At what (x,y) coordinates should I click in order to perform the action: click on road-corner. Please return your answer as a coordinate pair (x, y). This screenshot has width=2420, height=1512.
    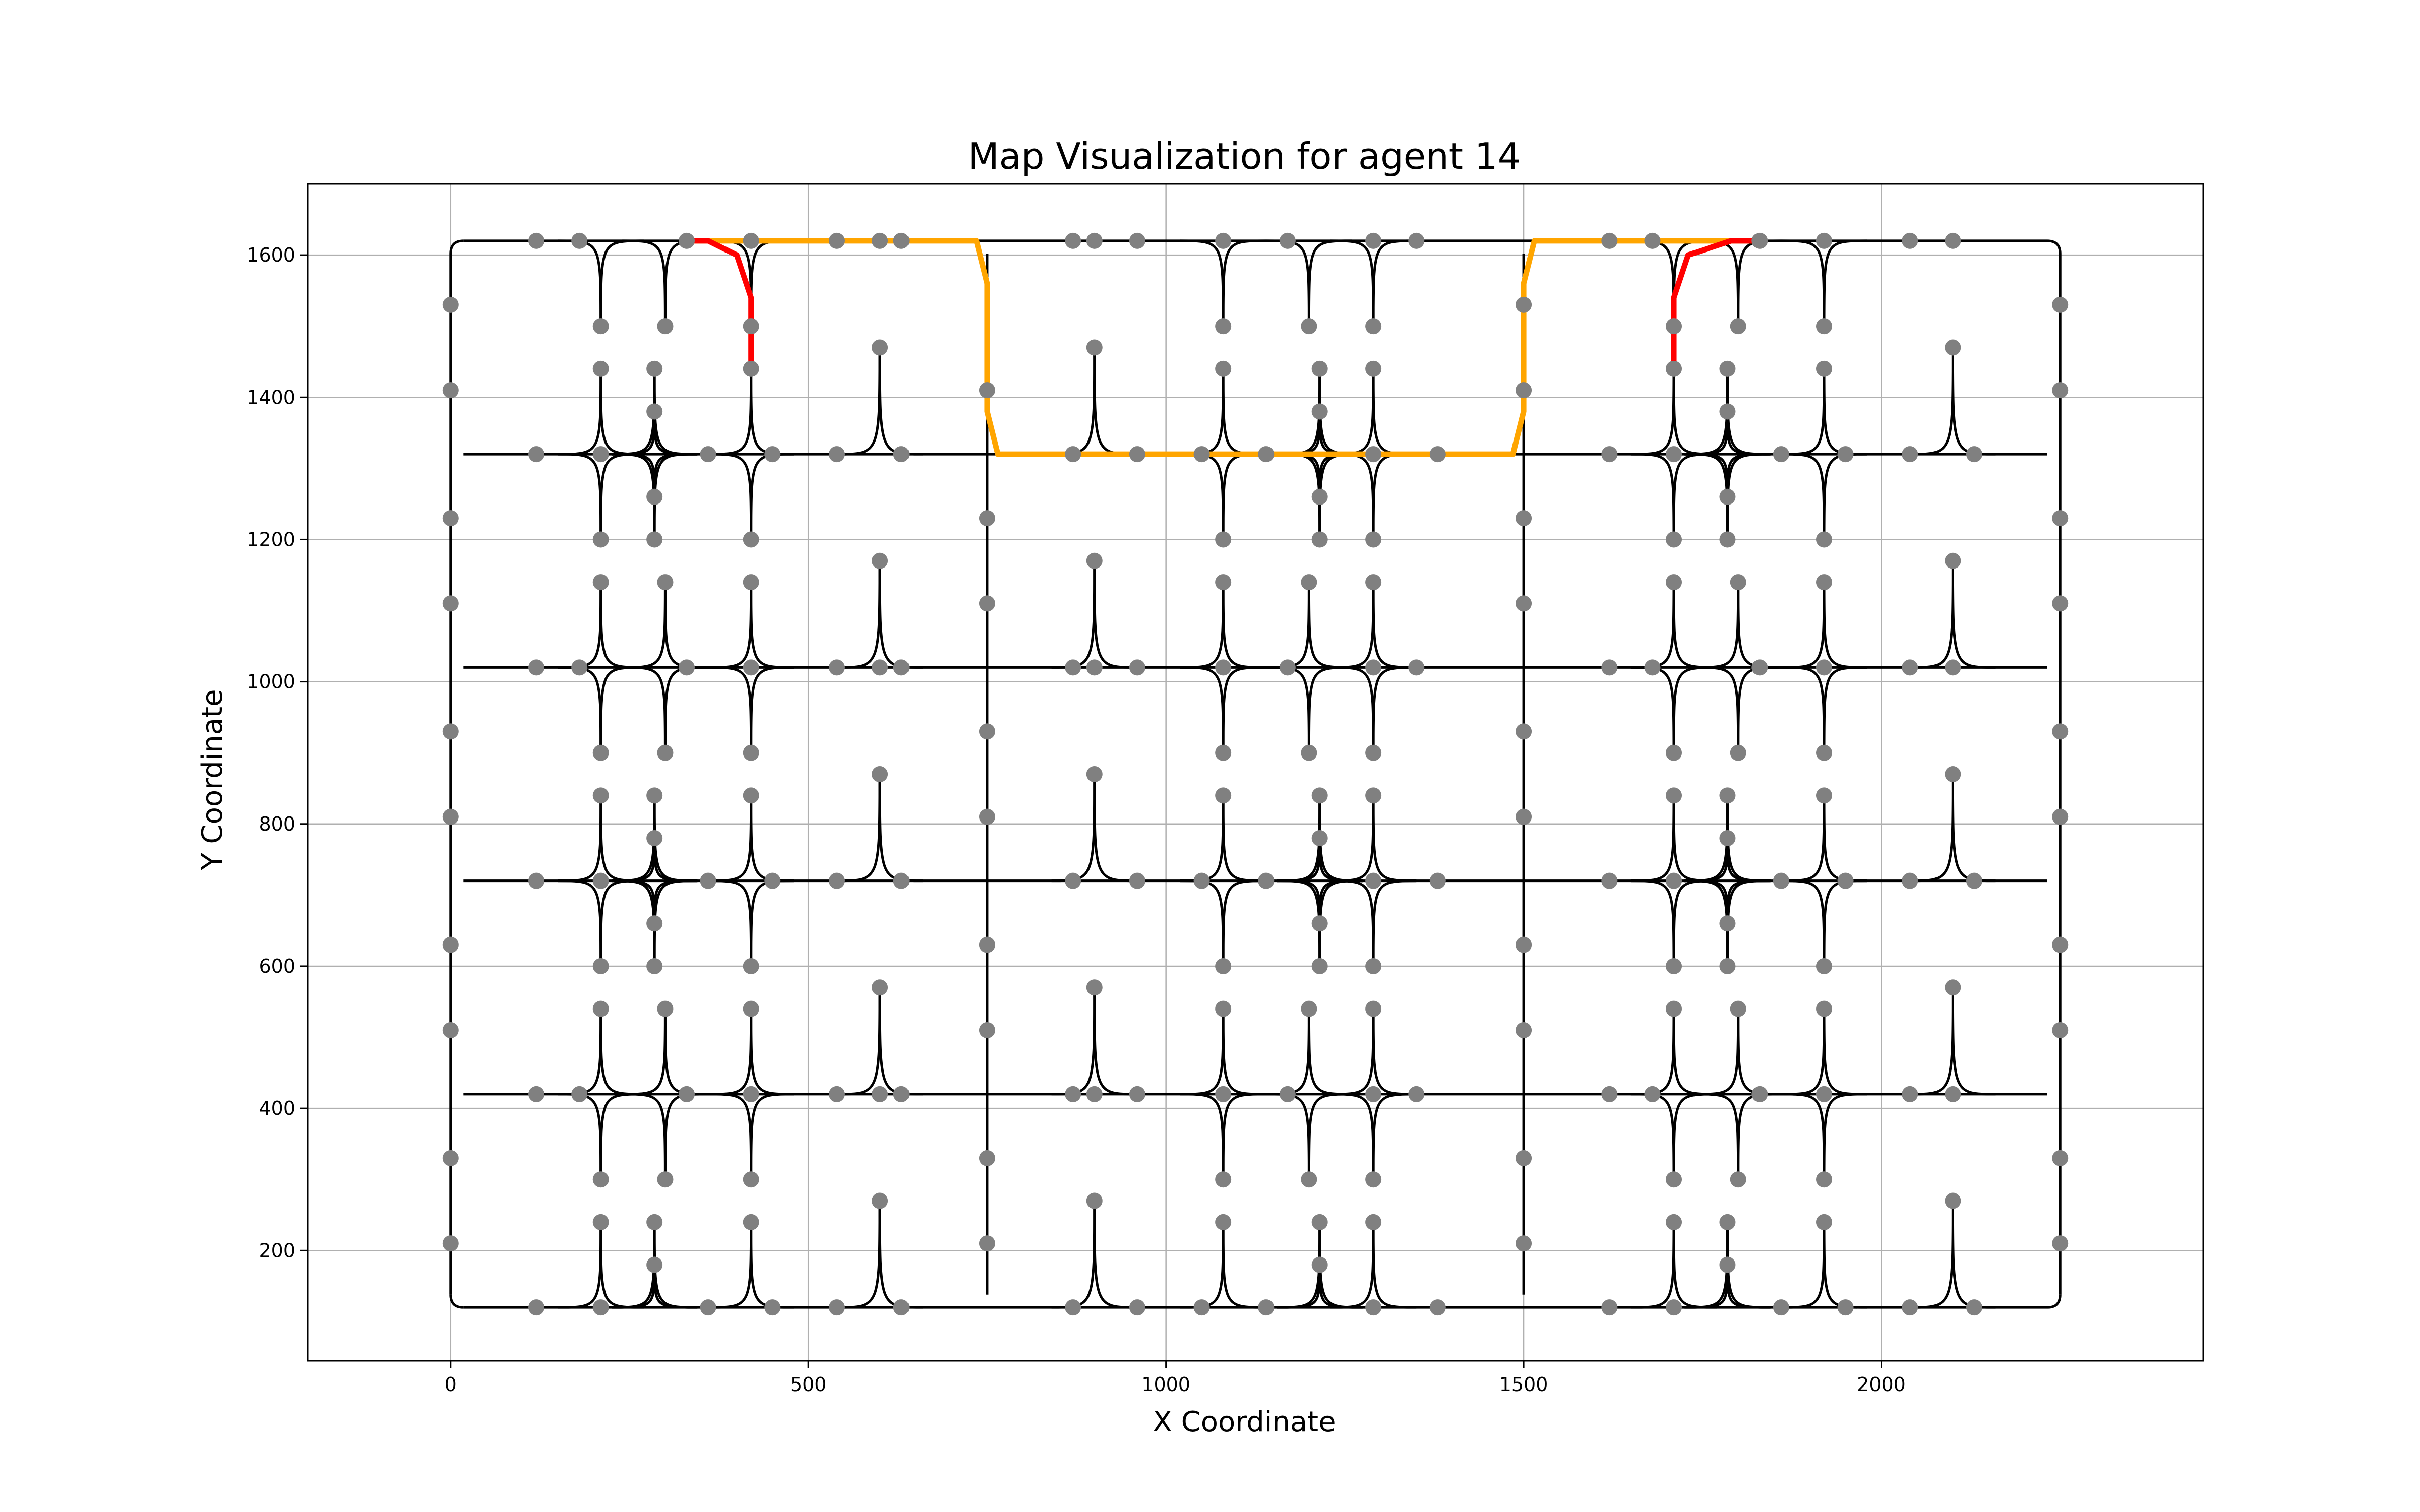
    Looking at the image, I should click on (456, 247).